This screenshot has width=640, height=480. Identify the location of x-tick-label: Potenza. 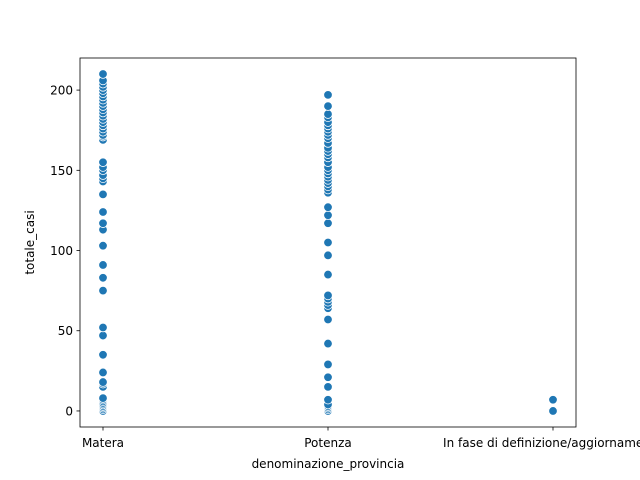
(328, 443).